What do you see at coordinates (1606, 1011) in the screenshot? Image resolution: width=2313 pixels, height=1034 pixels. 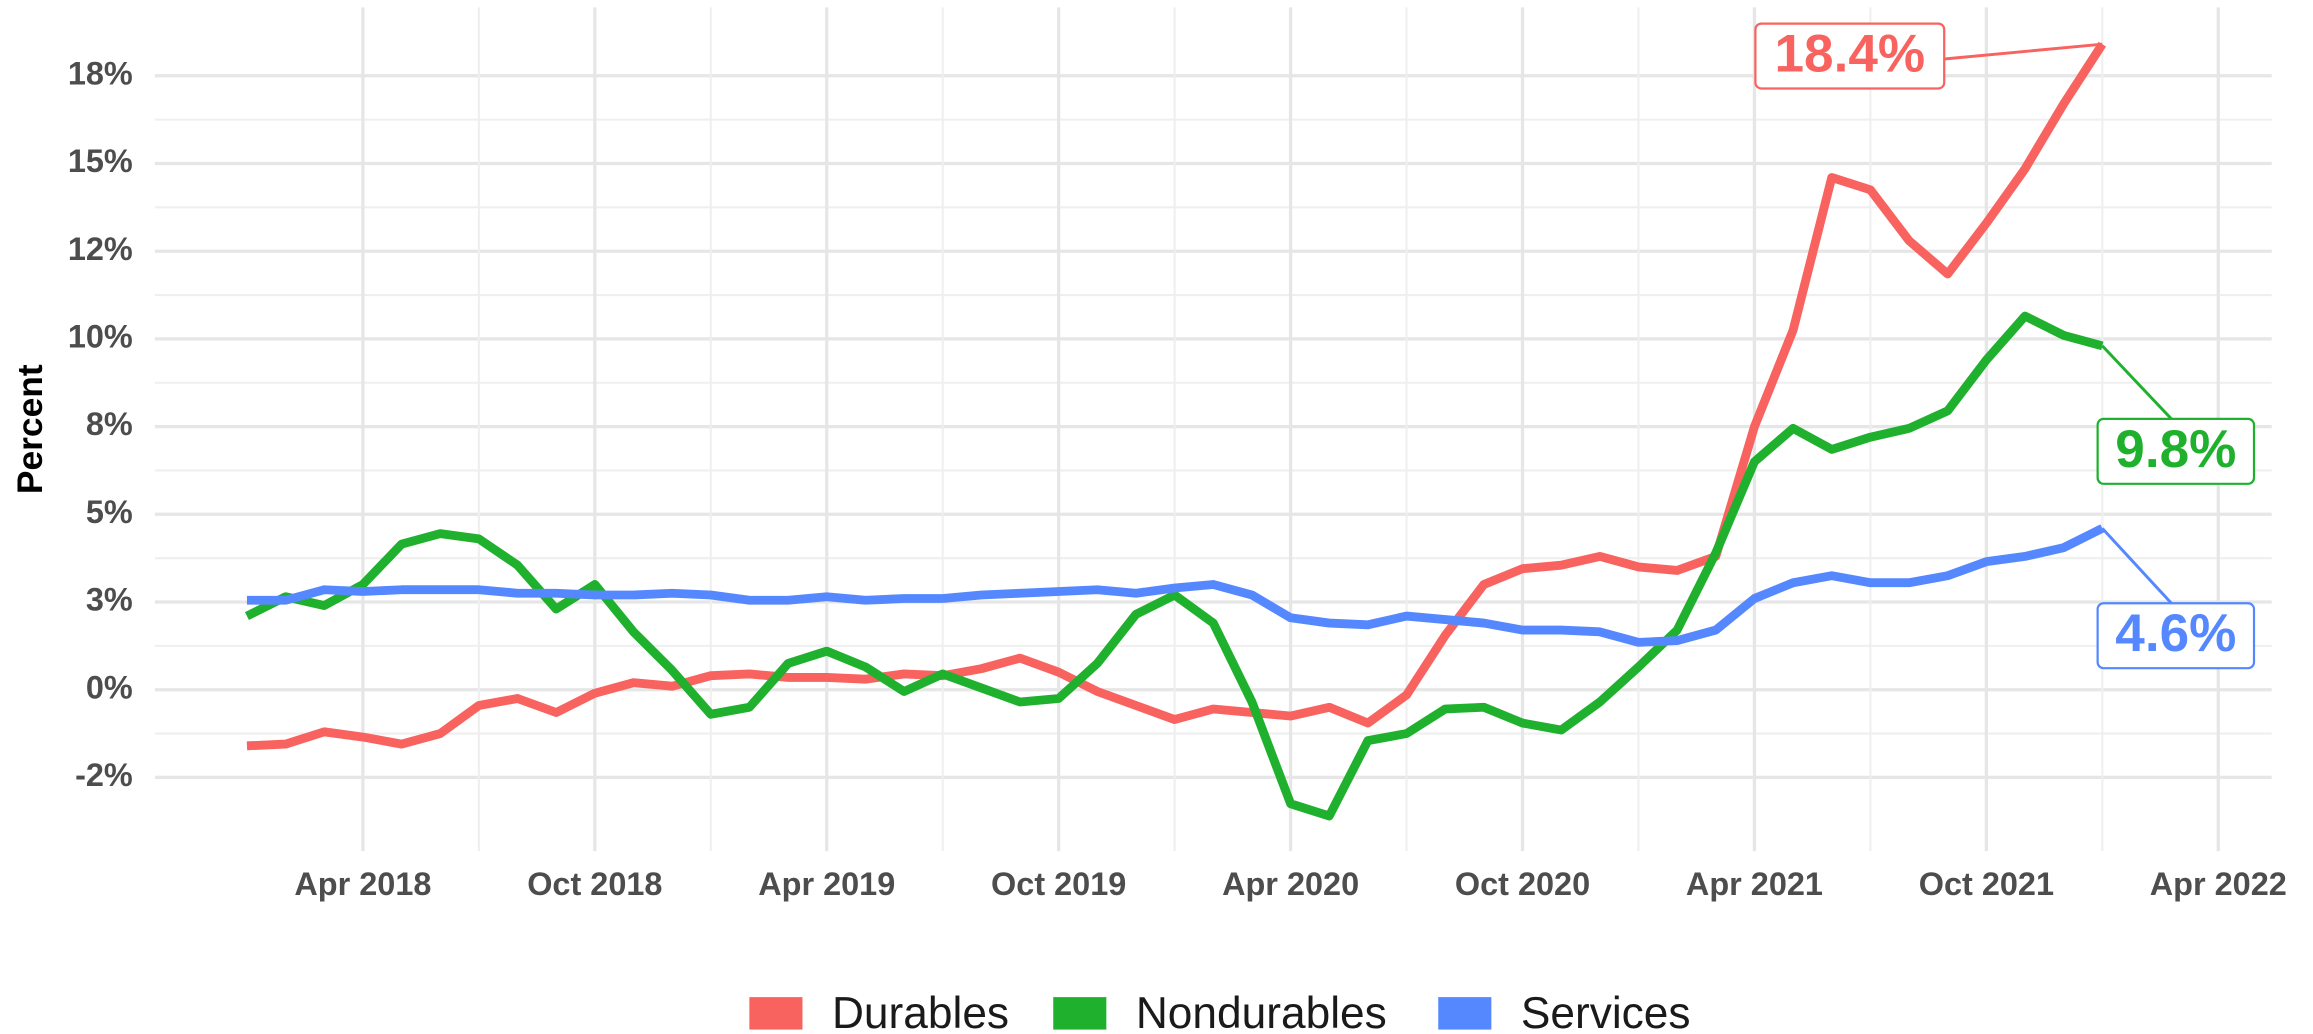 I see `legend-label: Services` at bounding box center [1606, 1011].